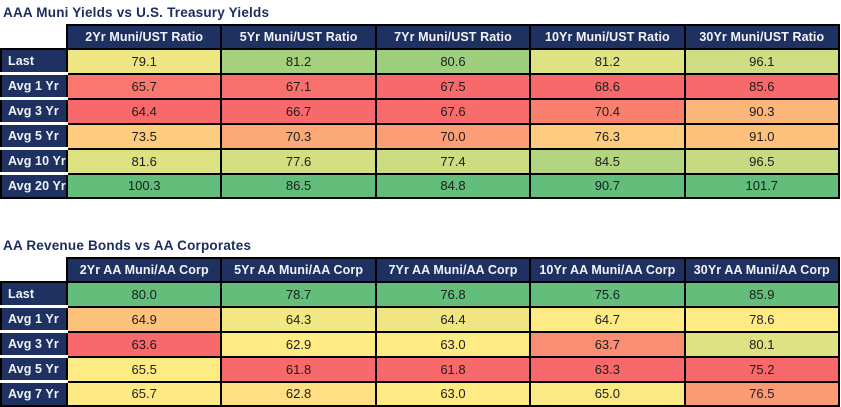  What do you see at coordinates (298, 270) in the screenshot?
I see `column-header: 5Yr AA Muni/AA Corp` at bounding box center [298, 270].